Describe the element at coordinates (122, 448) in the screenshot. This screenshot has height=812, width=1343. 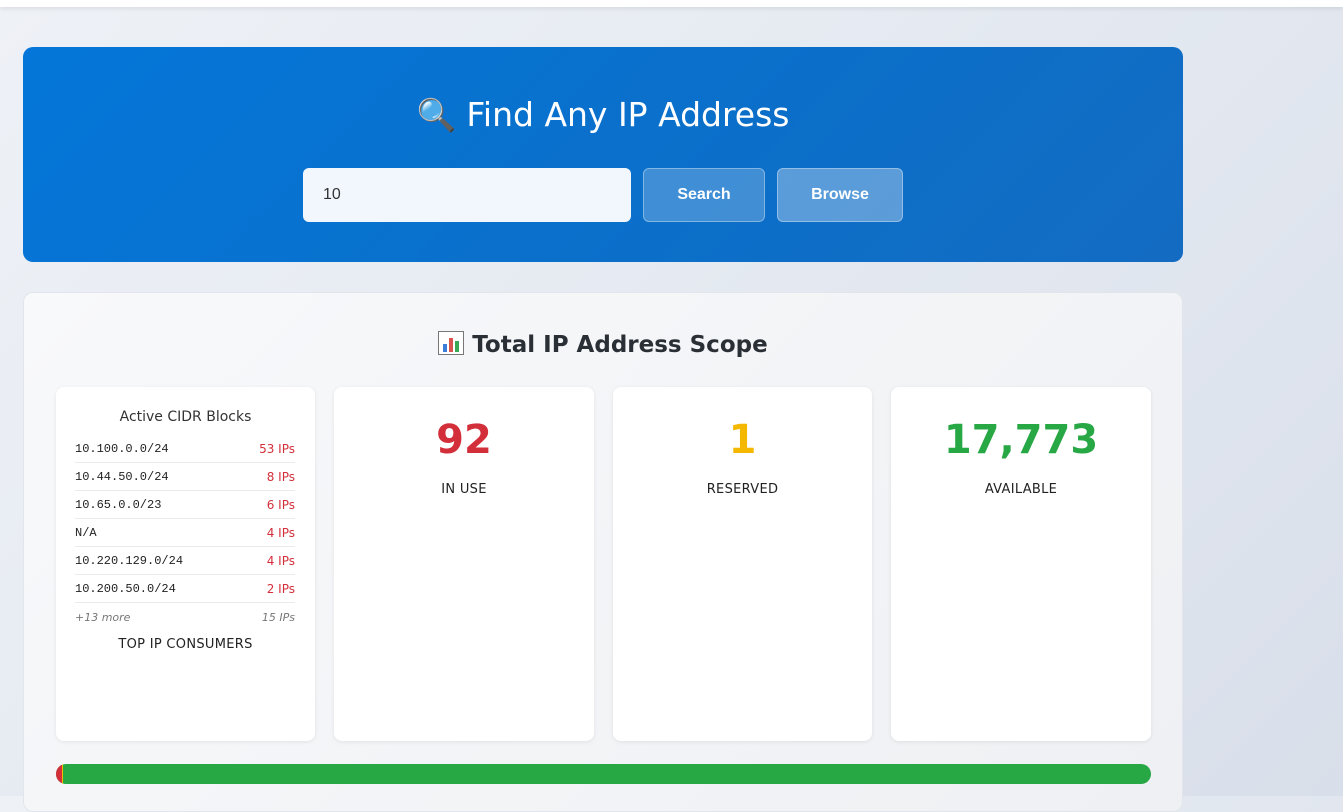
I see `cidr-network: 10.100.0.0/24` at that location.